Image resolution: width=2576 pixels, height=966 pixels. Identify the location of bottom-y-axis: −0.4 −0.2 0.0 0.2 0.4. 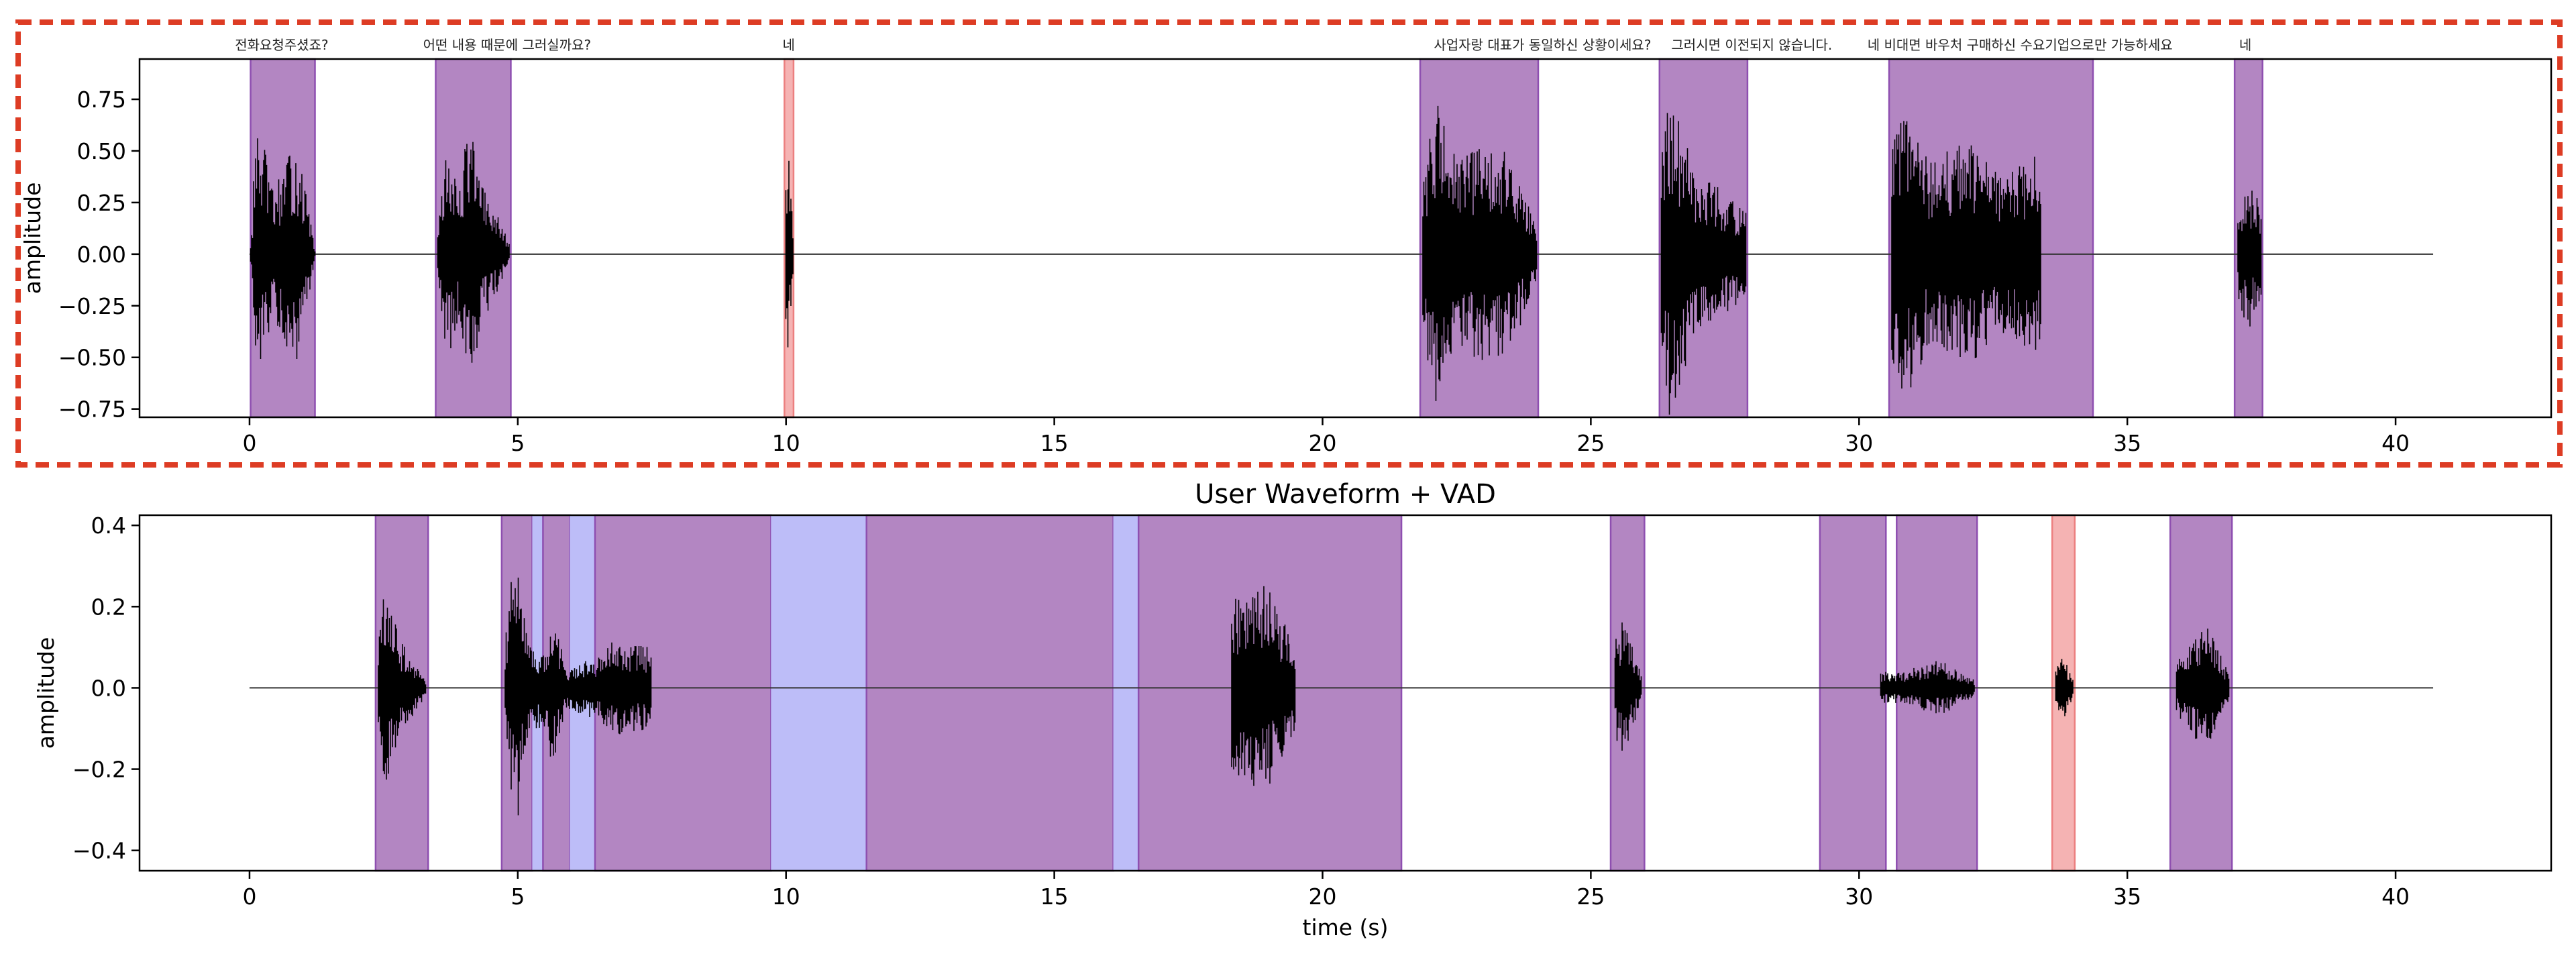
(106, 688).